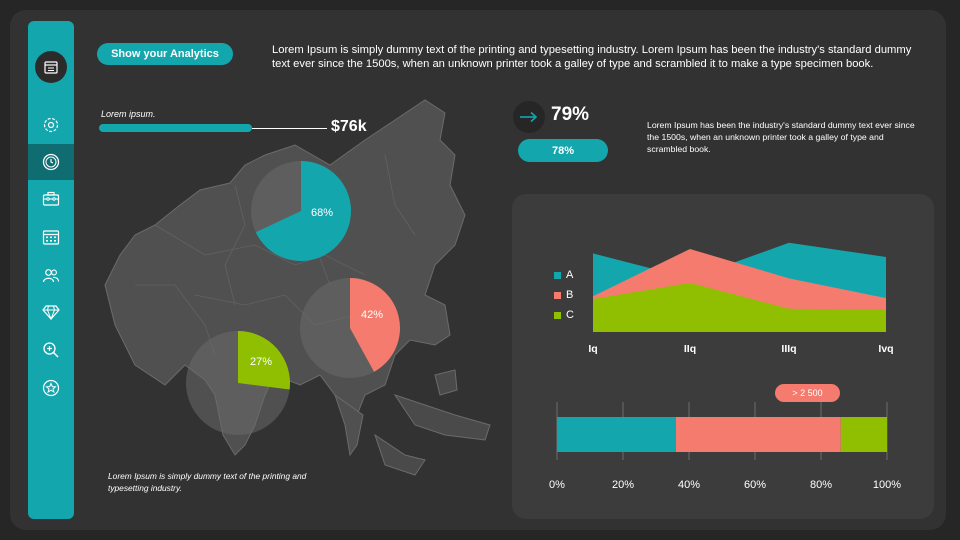 Image resolution: width=960 pixels, height=540 pixels. Describe the element at coordinates (755, 485) in the screenshot. I see `percent-tick-label: 60%` at that location.